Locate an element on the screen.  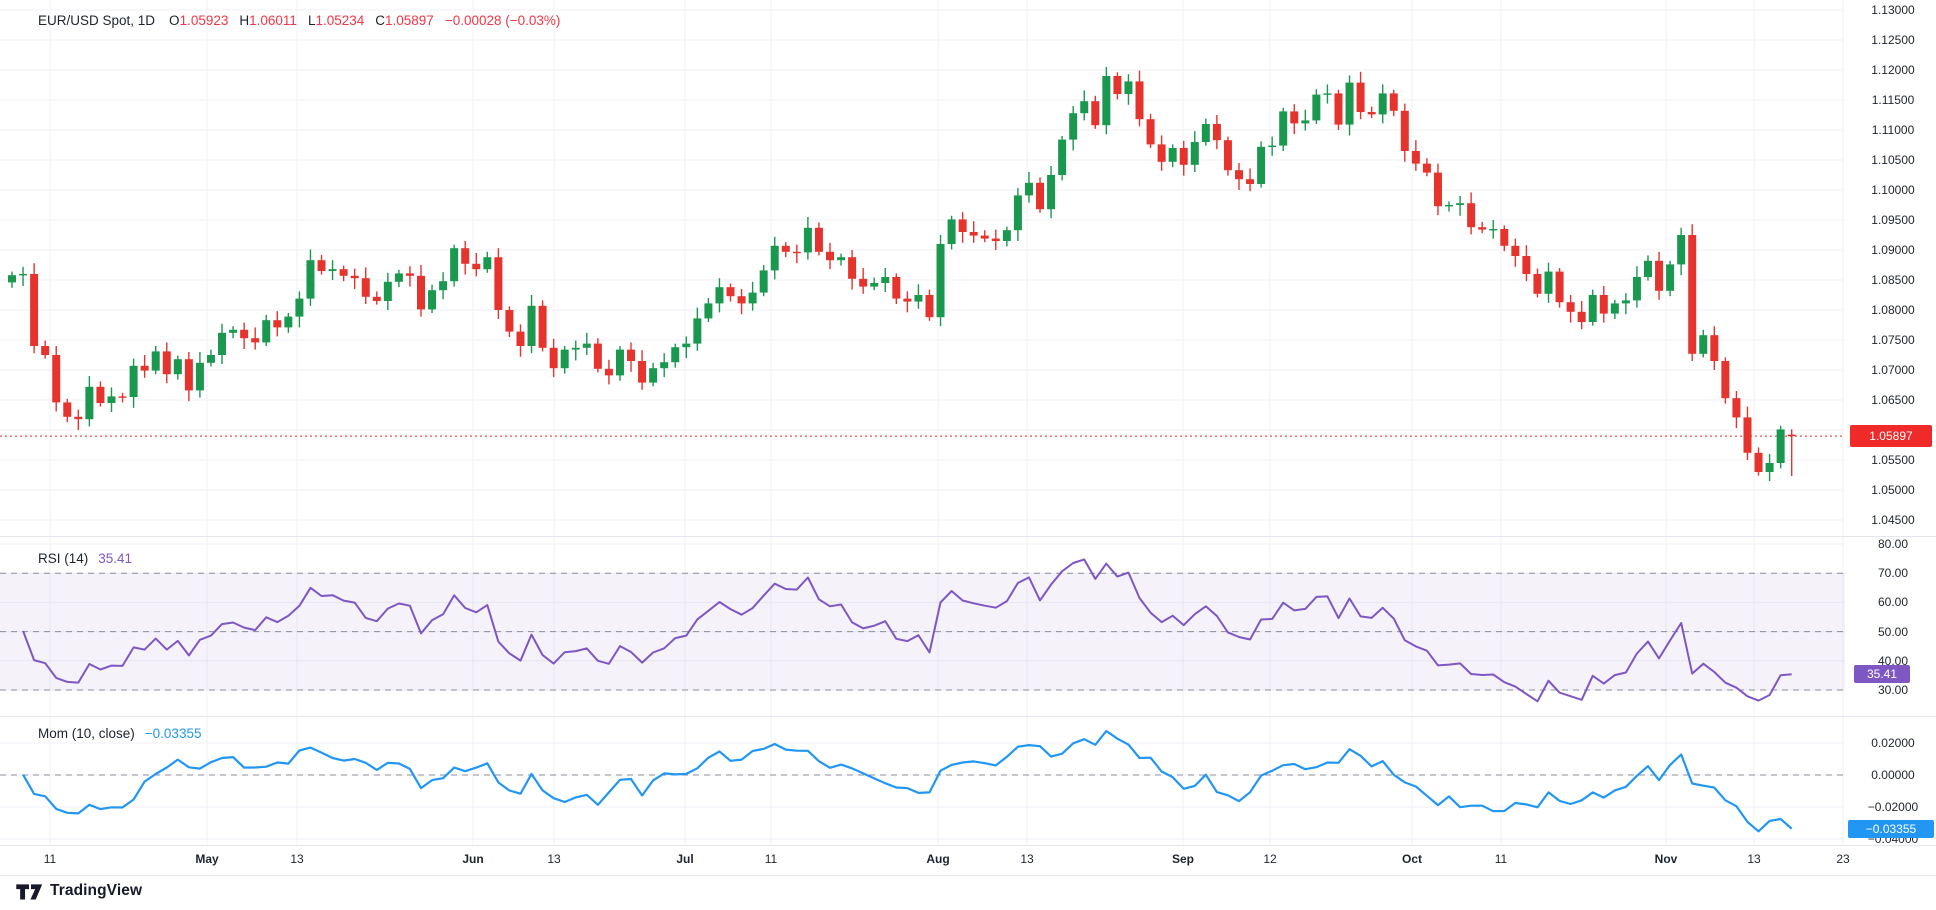
price-tick-label: 1.11500 is located at coordinates (1893, 100).